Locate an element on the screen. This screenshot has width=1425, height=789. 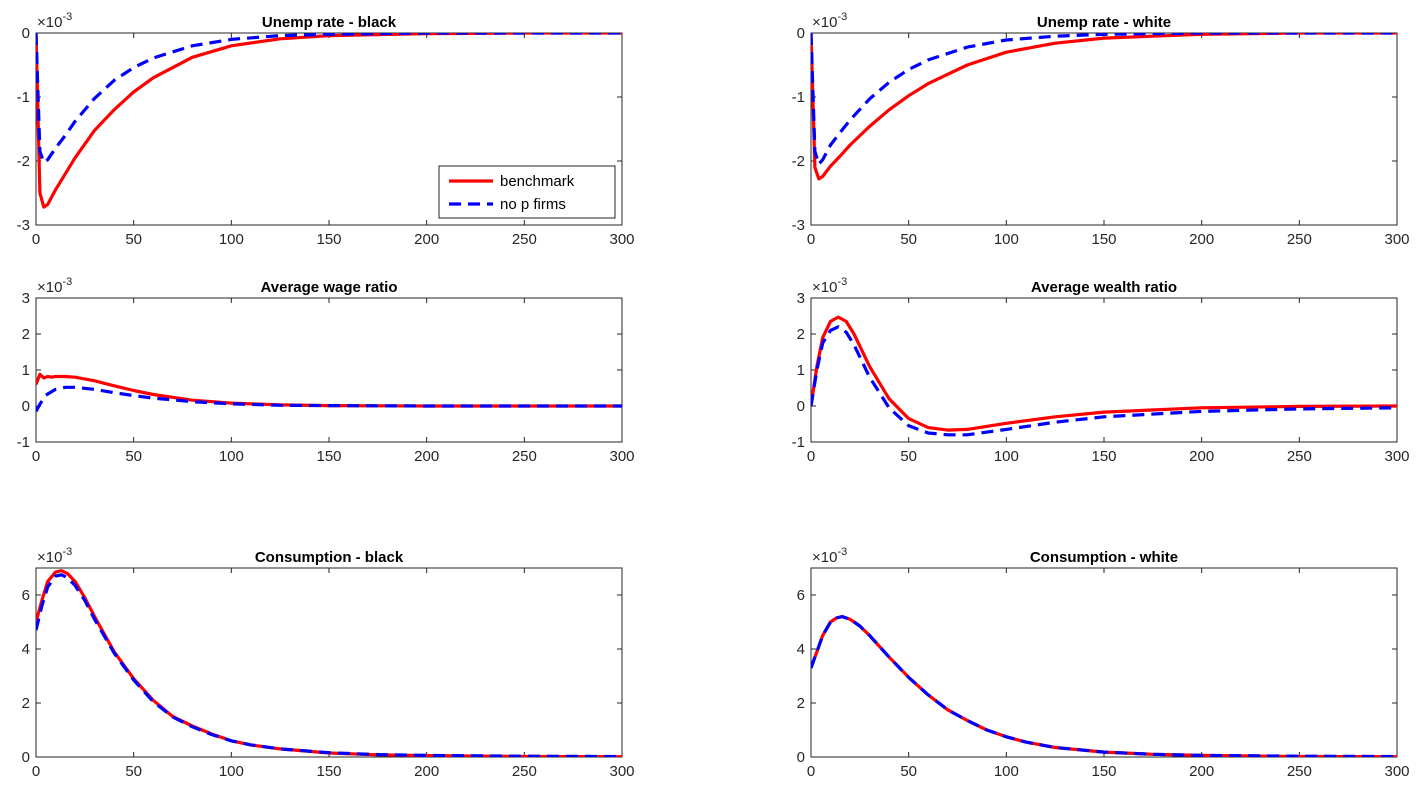
panel-title: Consumption - white is located at coordinates (1104, 557).